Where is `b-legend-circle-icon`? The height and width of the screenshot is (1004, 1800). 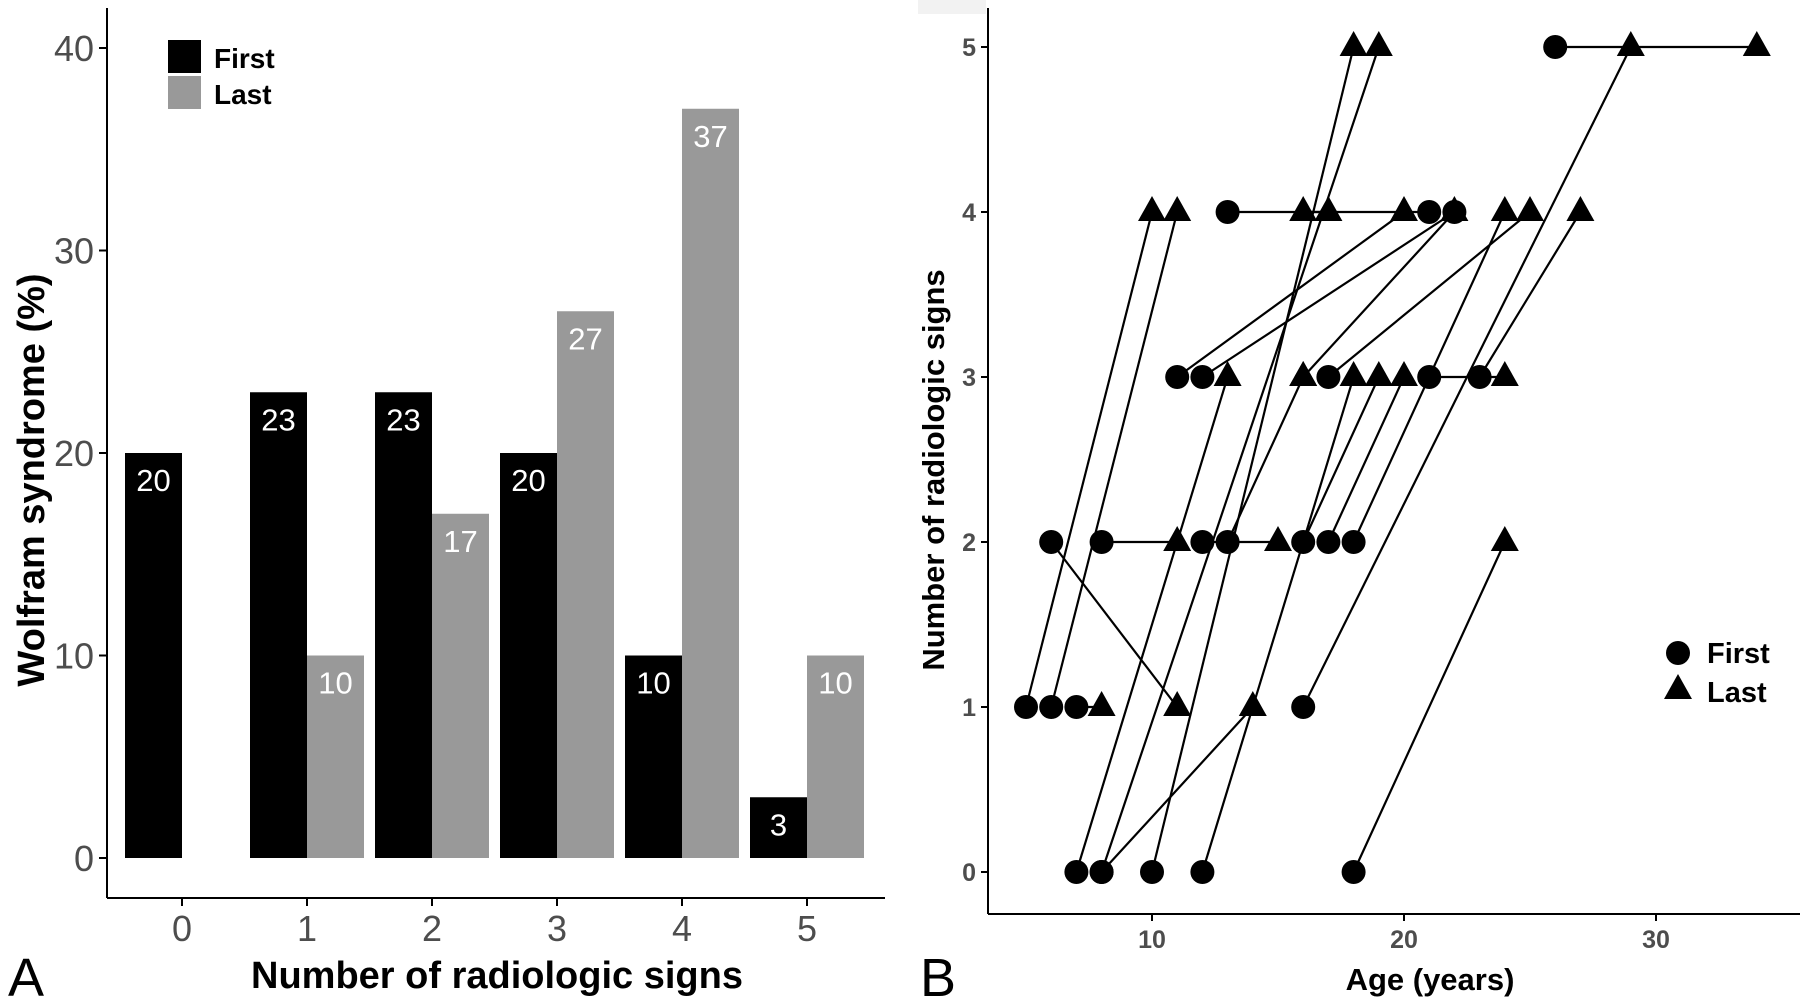
b-legend-circle-icon is located at coordinates (1678, 653).